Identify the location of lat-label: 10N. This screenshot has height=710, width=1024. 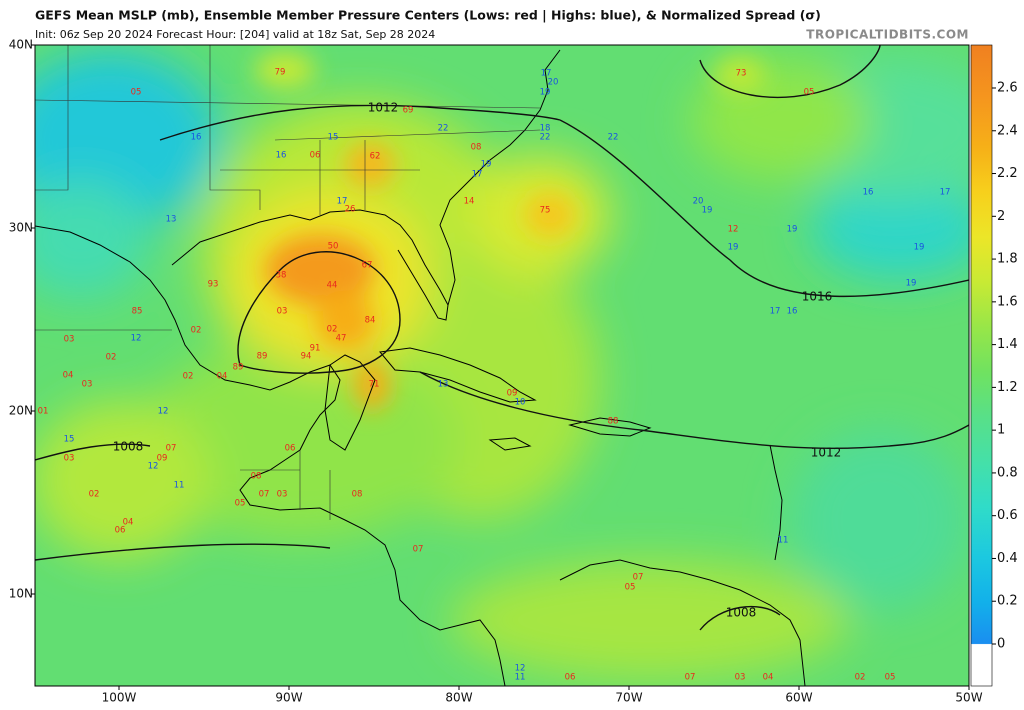
(21, 594).